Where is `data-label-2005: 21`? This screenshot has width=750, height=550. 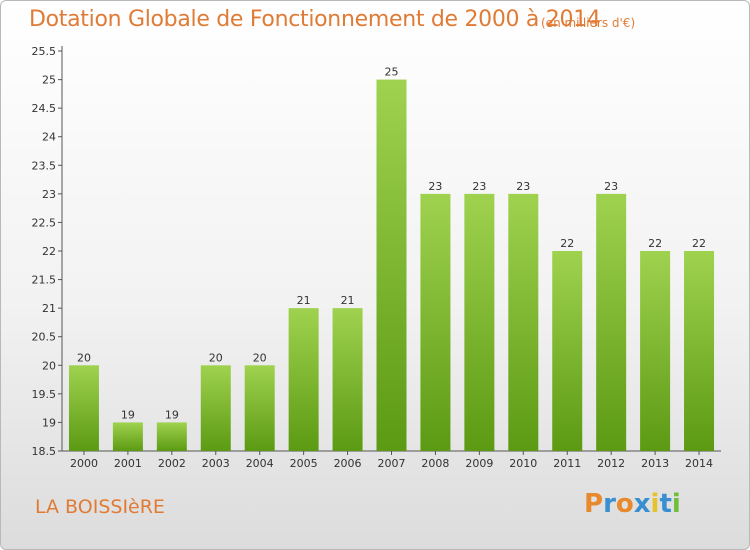 data-label-2005: 21 is located at coordinates (304, 300).